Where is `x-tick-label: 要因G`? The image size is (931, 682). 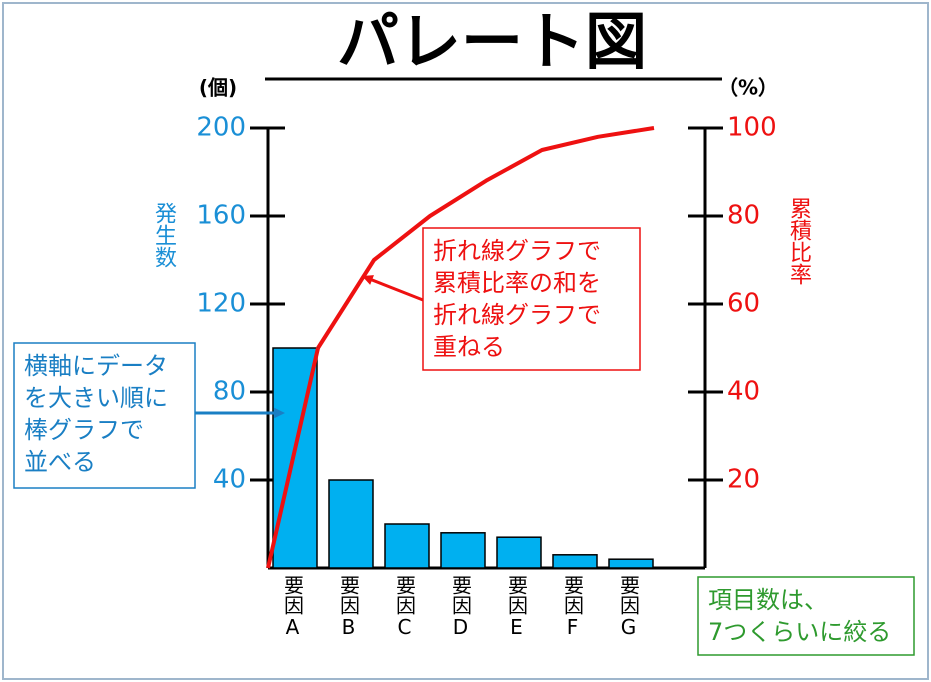
x-tick-label: 要因G is located at coordinates (629, 607).